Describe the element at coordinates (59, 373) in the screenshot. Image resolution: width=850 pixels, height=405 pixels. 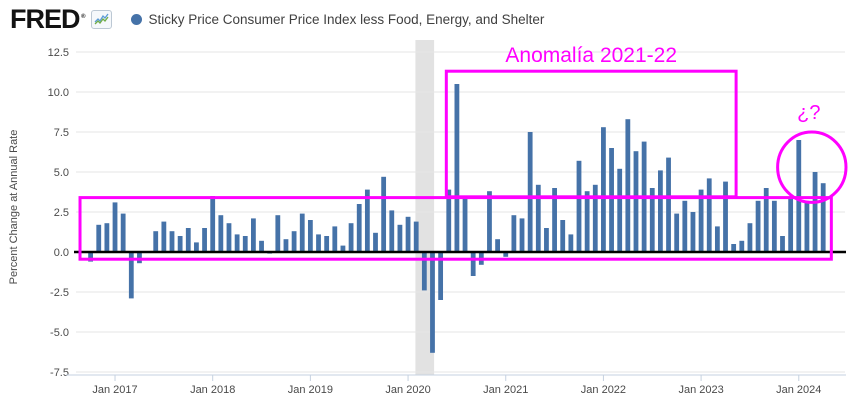
I see `y-tick-label: -7.5` at that location.